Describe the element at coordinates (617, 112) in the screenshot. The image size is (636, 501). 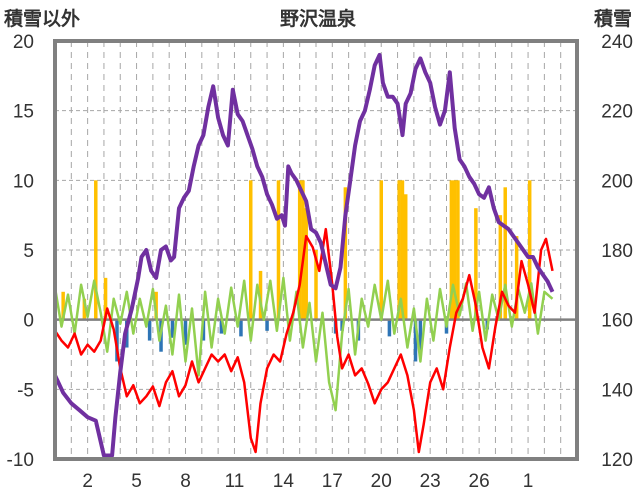
I see `right-tick-label: 220` at that location.